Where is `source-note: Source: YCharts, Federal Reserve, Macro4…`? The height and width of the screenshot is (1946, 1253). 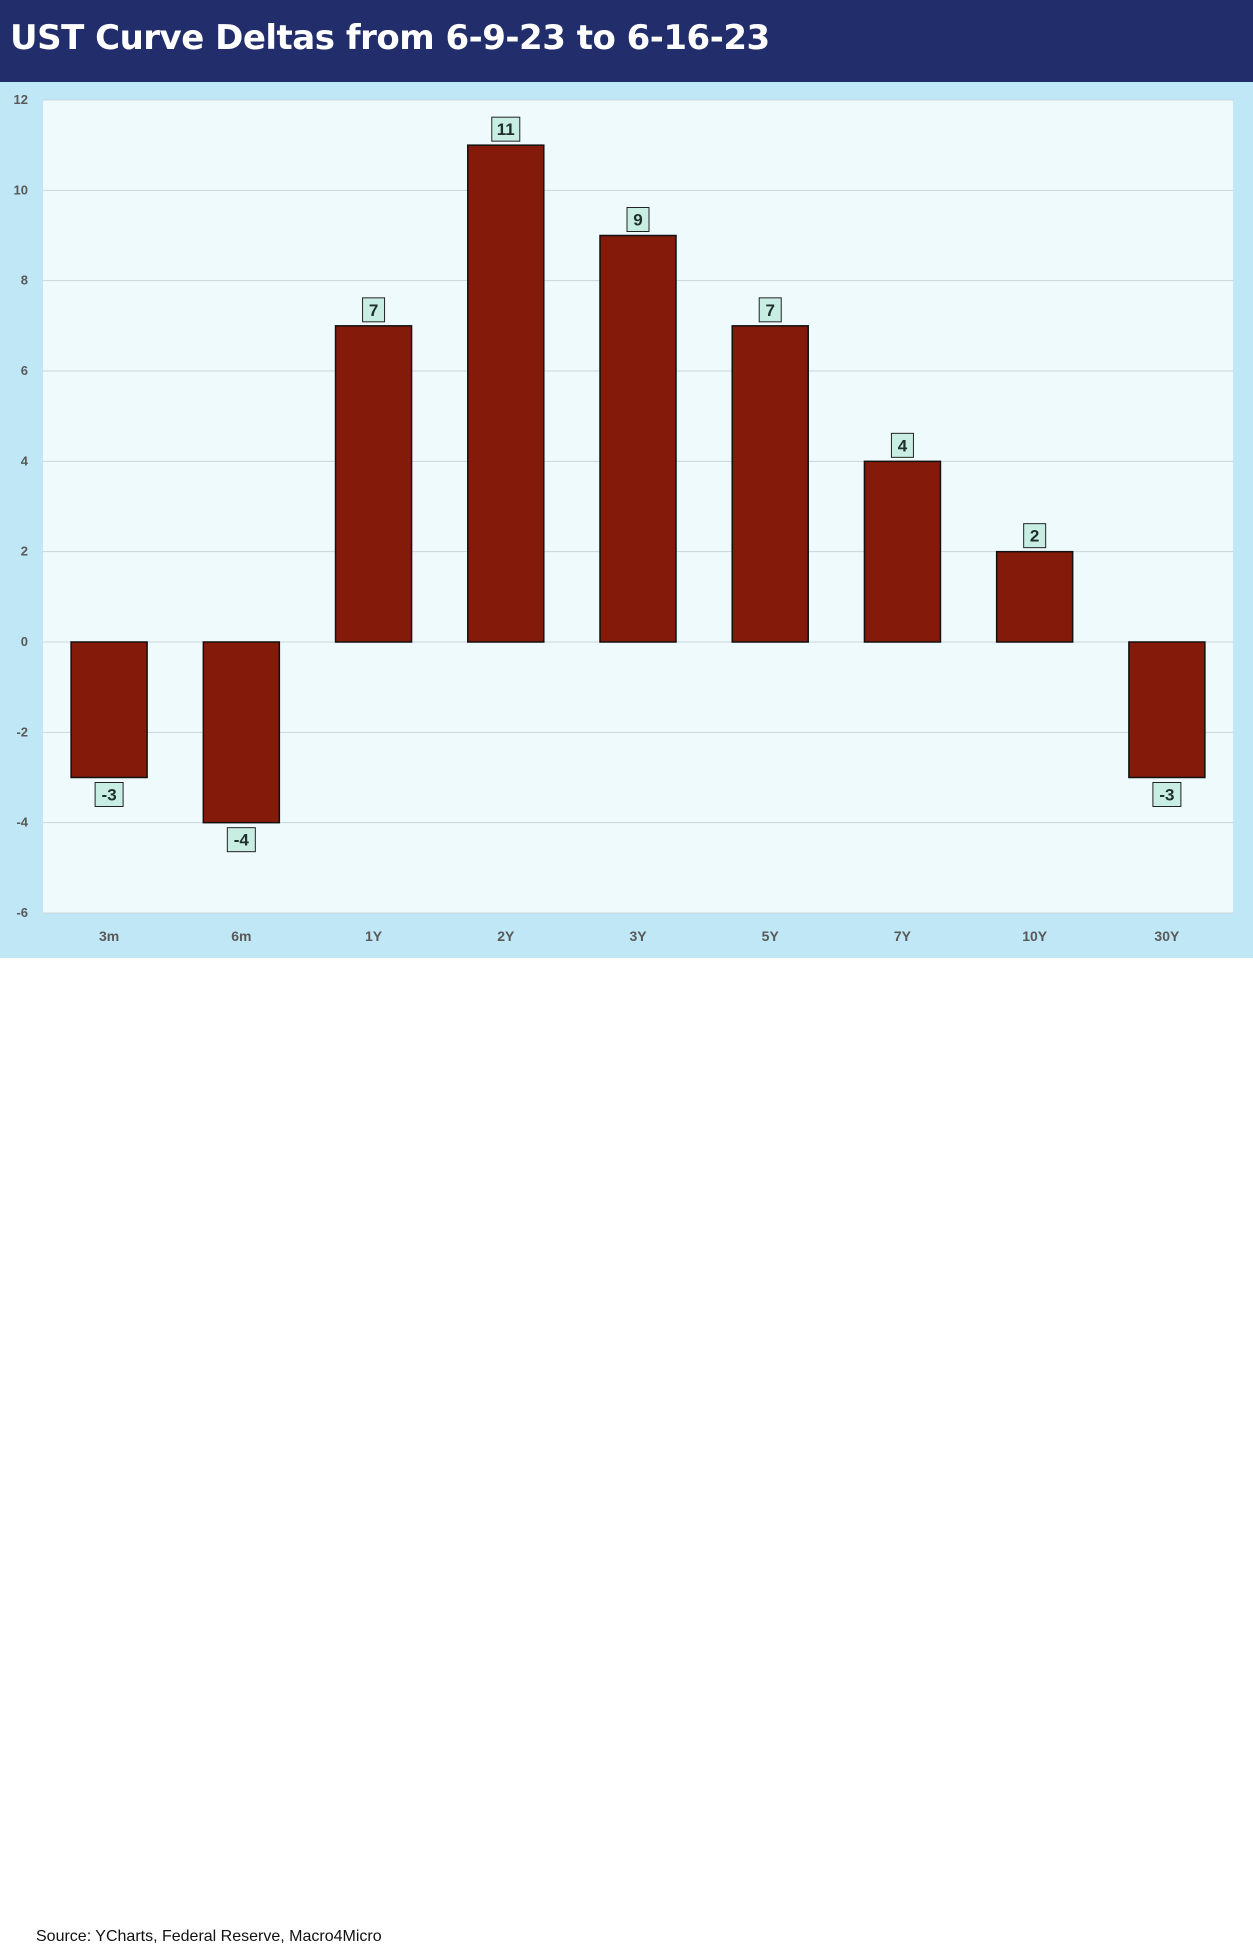 source-note: Source: YCharts, Federal Reserve, Macro4… is located at coordinates (209, 1936).